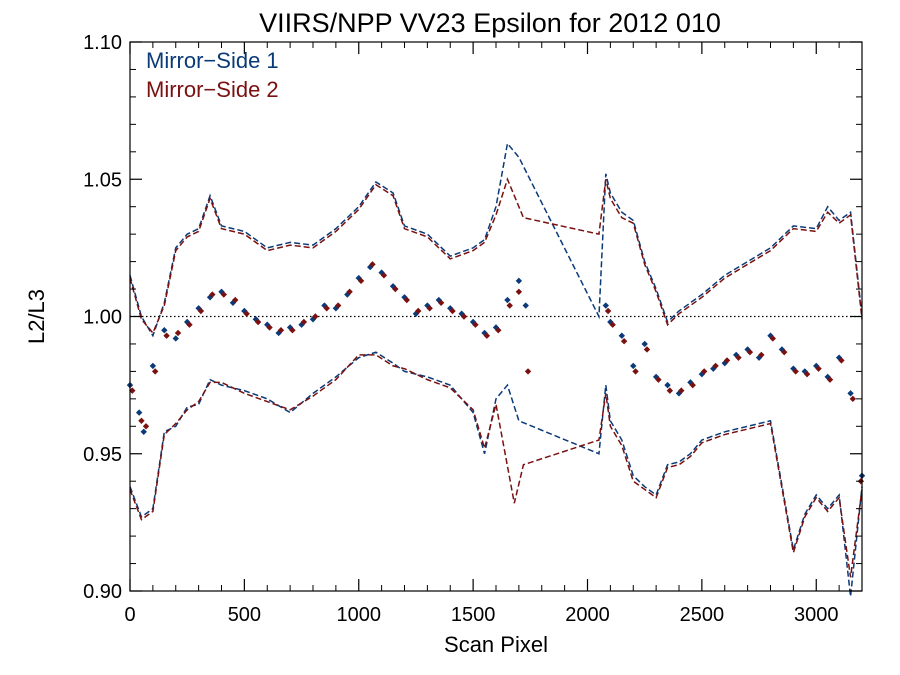 Image resolution: width=900 pixels, height=675 pixels. I want to click on y-tick-label: 1.00, so click(102, 318).